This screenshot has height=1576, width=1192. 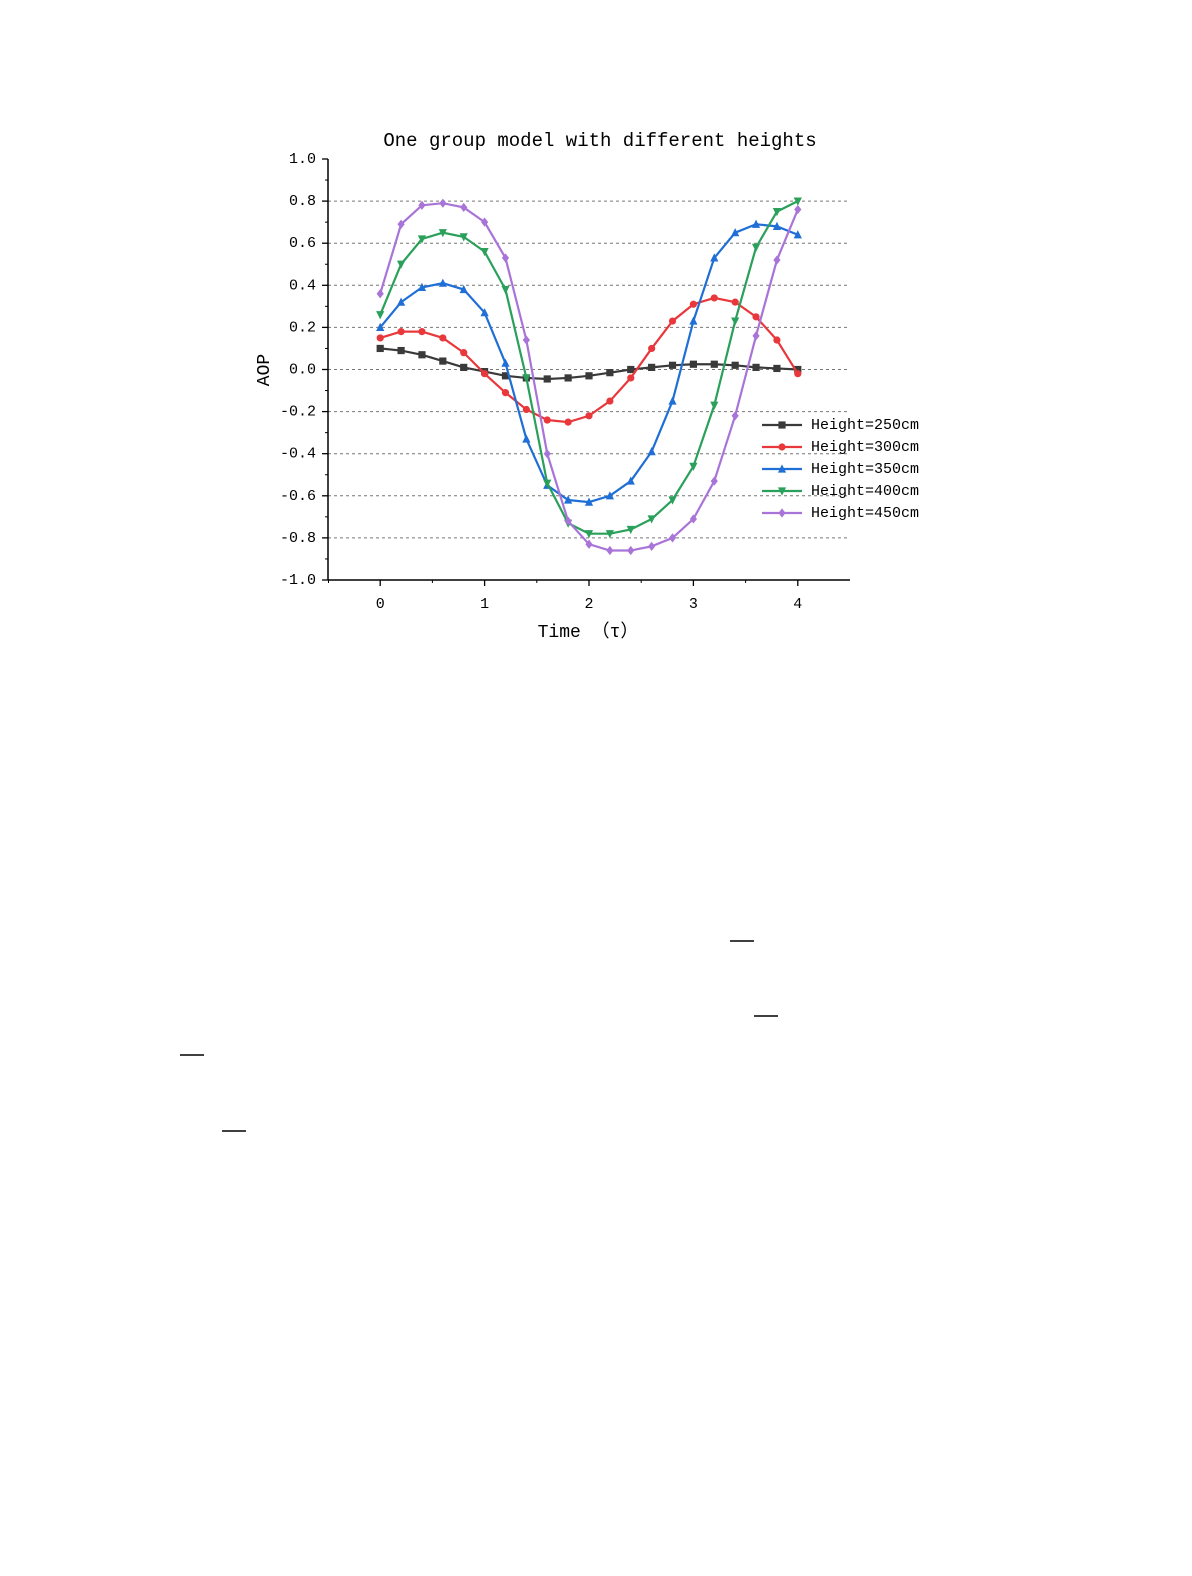 What do you see at coordinates (865, 469) in the screenshot?
I see `legend-label: Height=350cm` at bounding box center [865, 469].